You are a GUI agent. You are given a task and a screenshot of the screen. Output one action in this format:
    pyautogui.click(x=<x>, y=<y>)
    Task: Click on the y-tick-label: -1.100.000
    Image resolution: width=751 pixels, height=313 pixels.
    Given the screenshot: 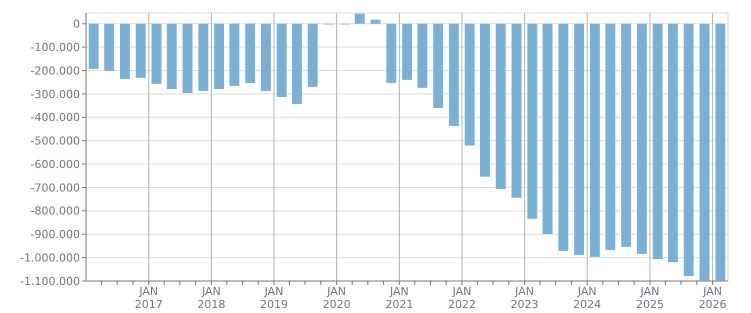 What is the action you would take?
    pyautogui.click(x=50, y=281)
    